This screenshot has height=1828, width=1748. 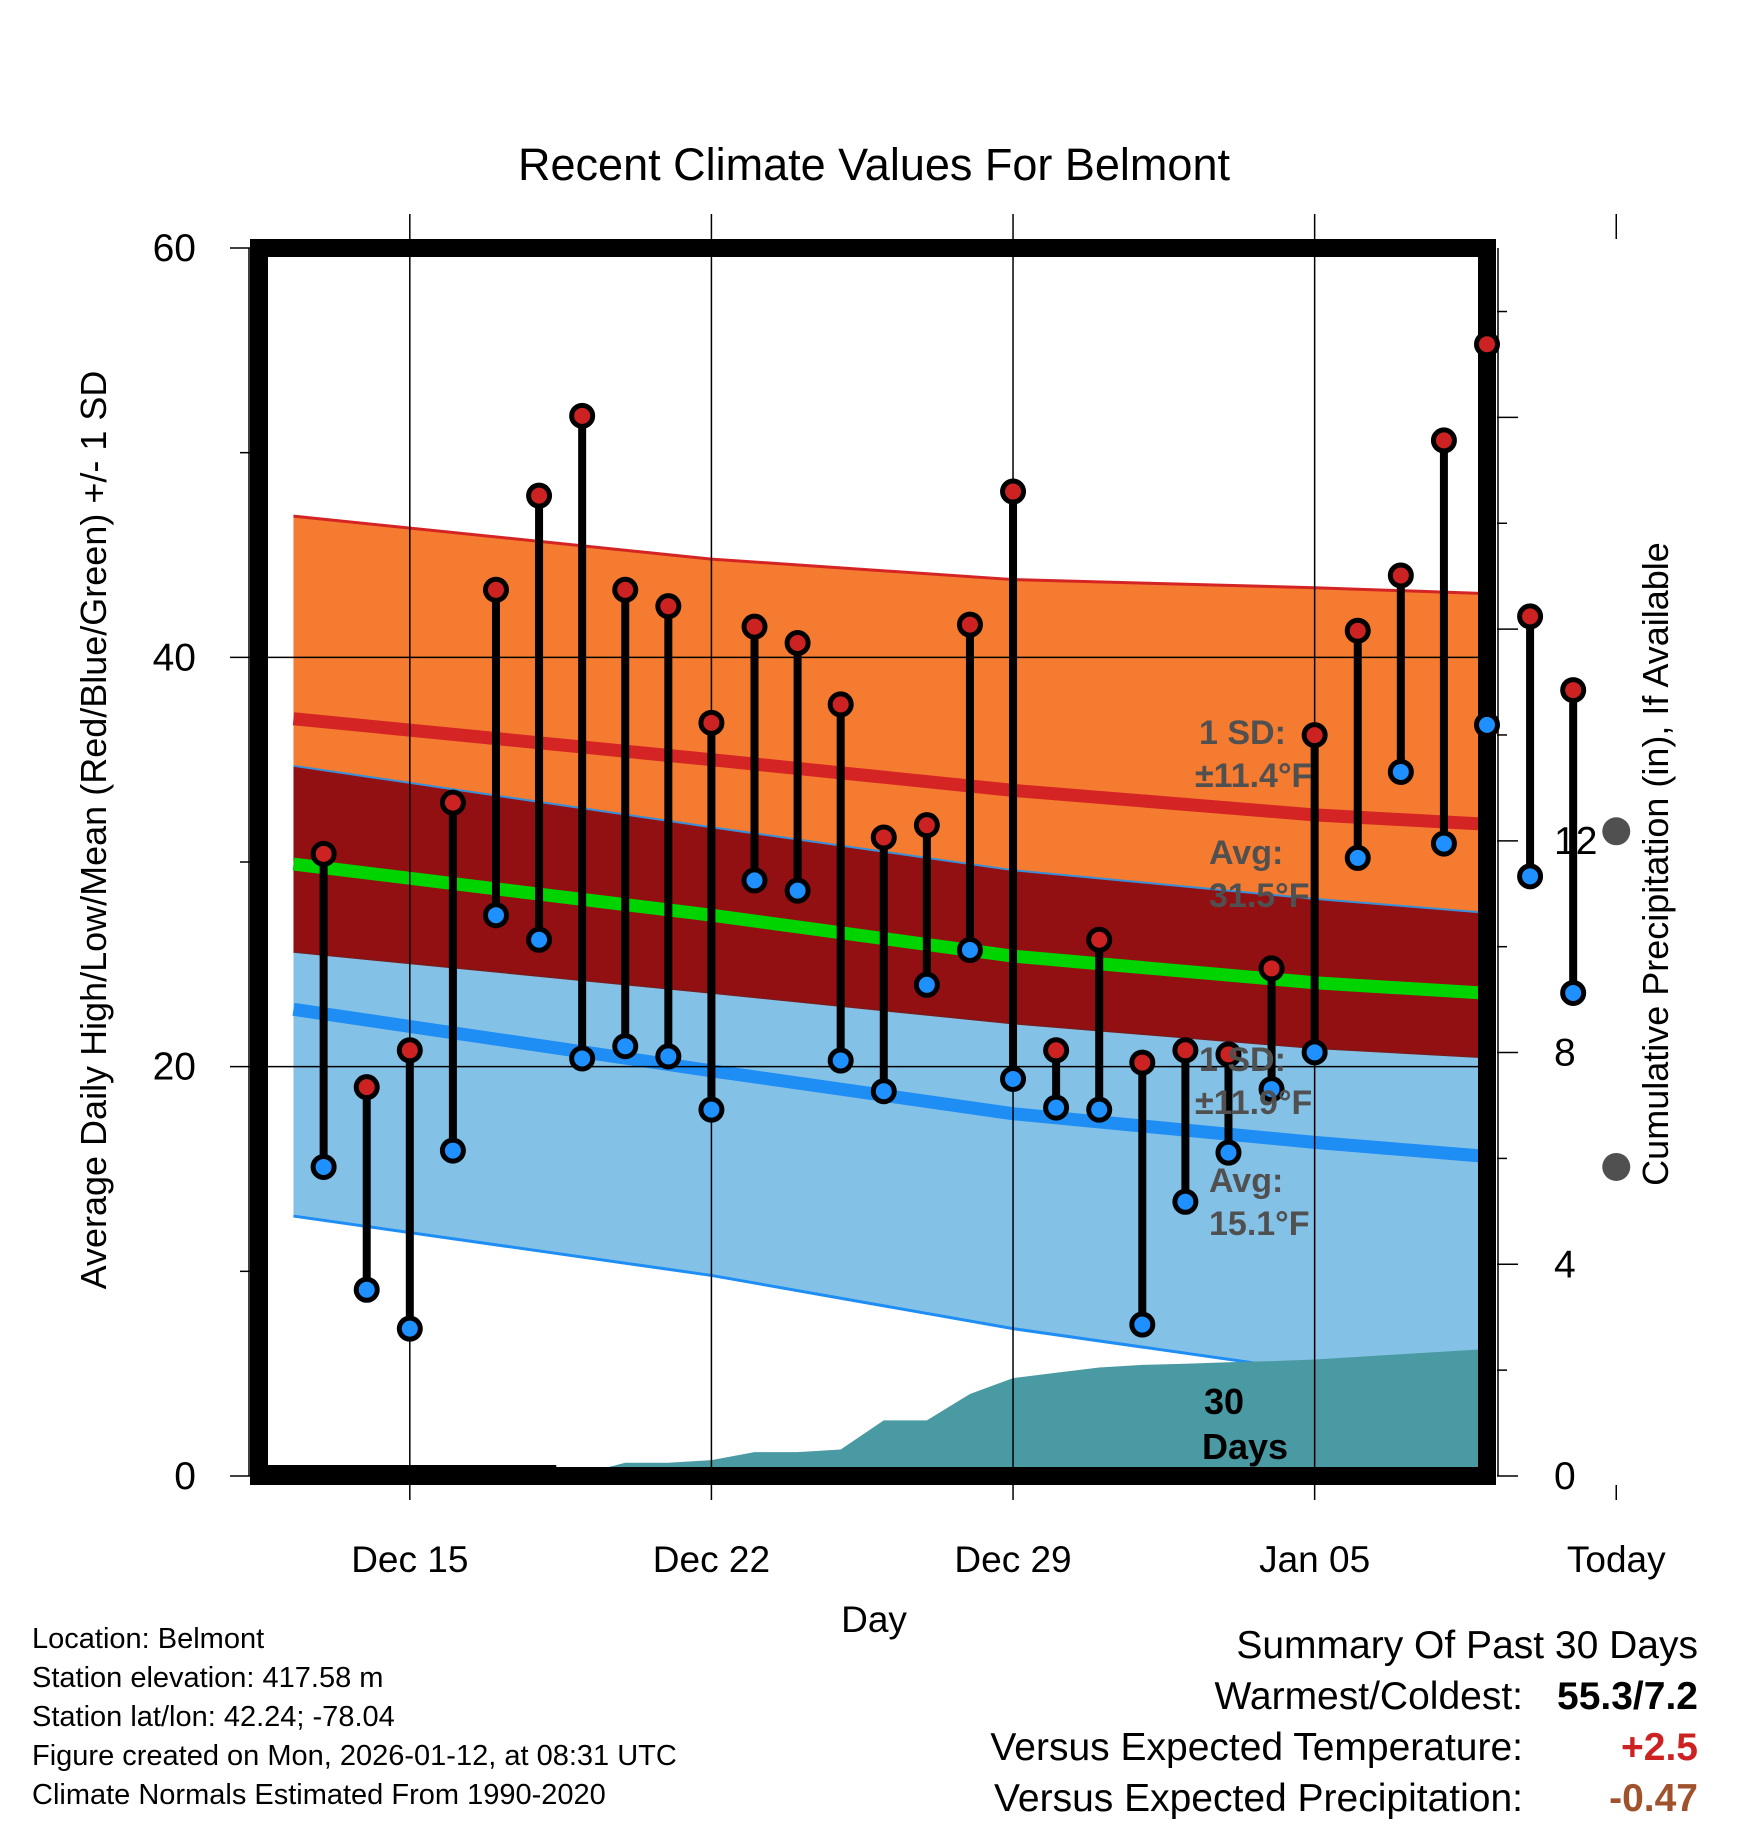 What do you see at coordinates (174, 248) in the screenshot?
I see `y-tick-label: 60` at bounding box center [174, 248].